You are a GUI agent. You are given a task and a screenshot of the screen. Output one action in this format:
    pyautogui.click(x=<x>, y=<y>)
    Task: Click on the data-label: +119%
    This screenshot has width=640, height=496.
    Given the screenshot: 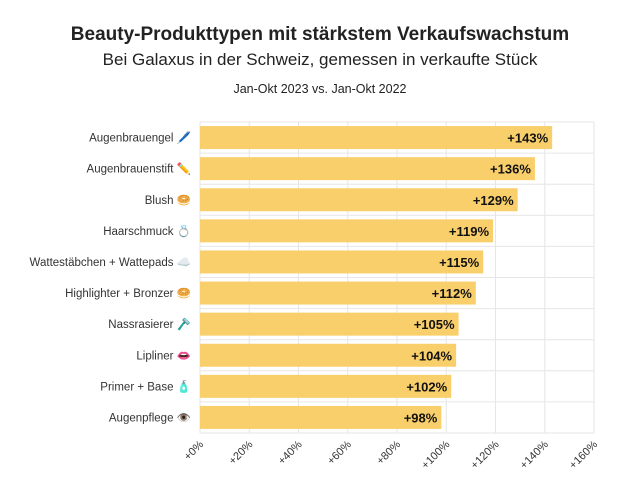 What is the action you would take?
    pyautogui.click(x=469, y=231)
    